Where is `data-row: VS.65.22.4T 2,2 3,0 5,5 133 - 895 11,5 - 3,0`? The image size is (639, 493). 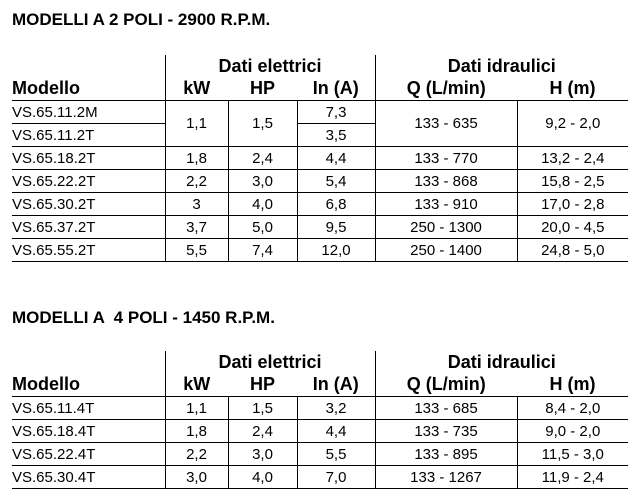 data-row: VS.65.22.4T 2,2 3,0 5,5 133 - 895 11,5 - 3,0 is located at coordinates (320, 454).